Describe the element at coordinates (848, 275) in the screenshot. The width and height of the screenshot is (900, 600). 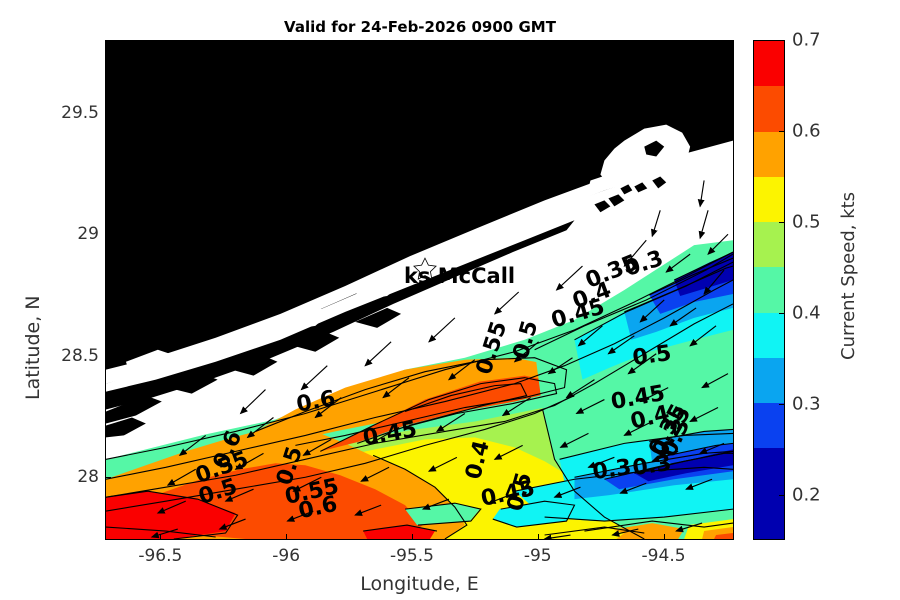
I see `colorbar-label: Current Speed, kts` at that location.